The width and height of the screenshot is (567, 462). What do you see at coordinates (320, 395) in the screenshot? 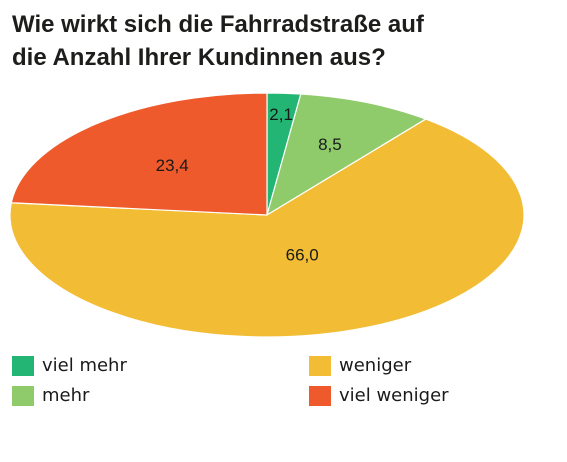
I see `legend-swatch-viel-weniger` at bounding box center [320, 395].